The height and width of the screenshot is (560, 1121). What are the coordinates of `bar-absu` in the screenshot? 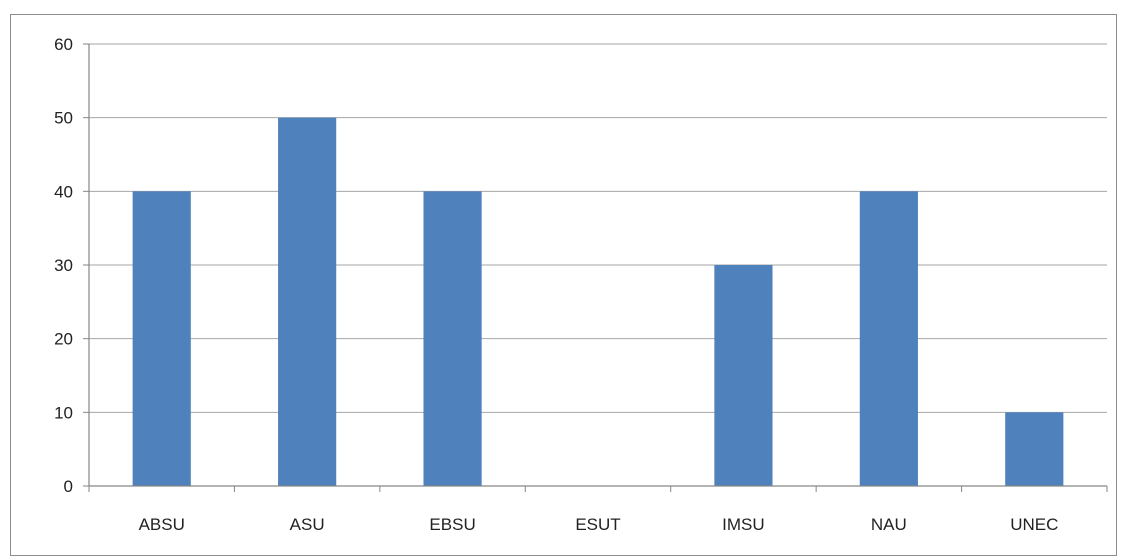 It's located at (161, 339).